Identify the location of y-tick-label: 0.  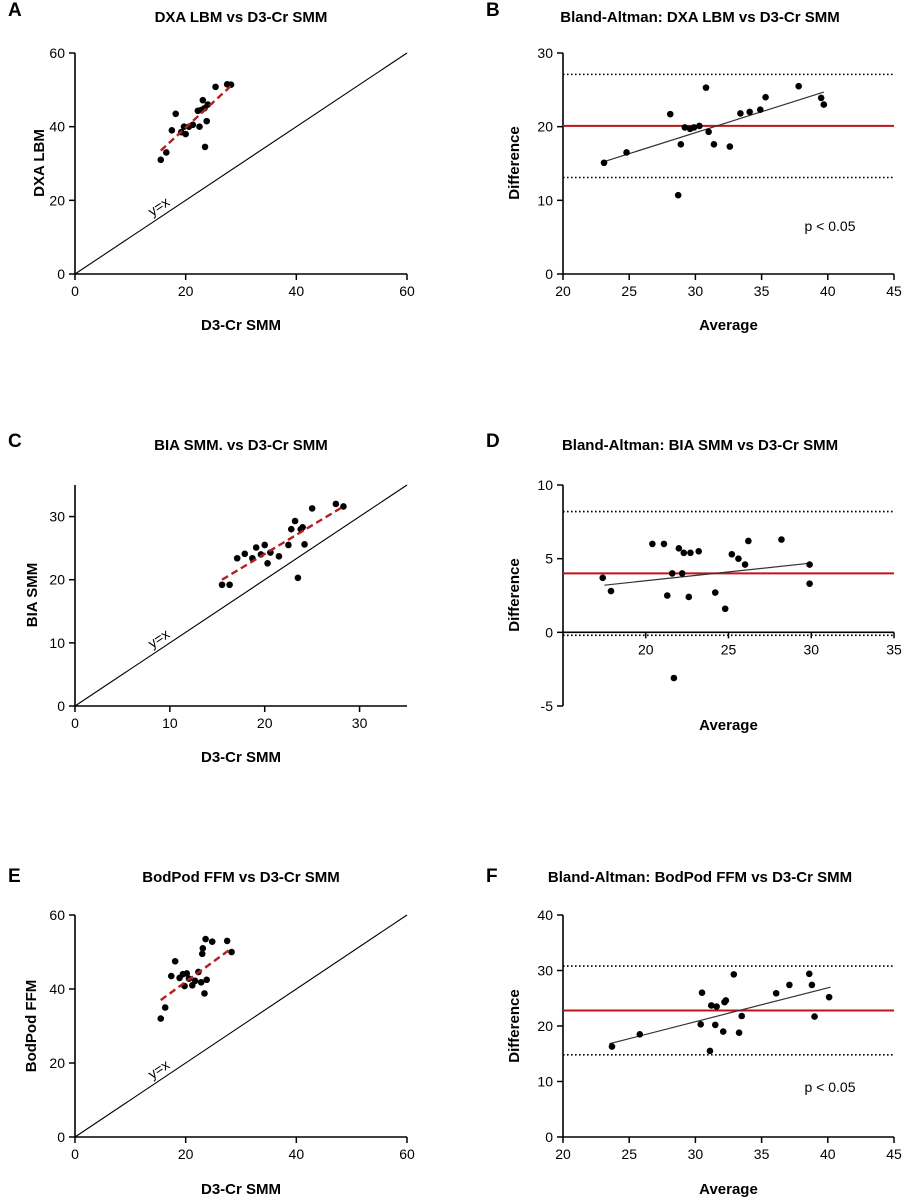
(61, 1137).